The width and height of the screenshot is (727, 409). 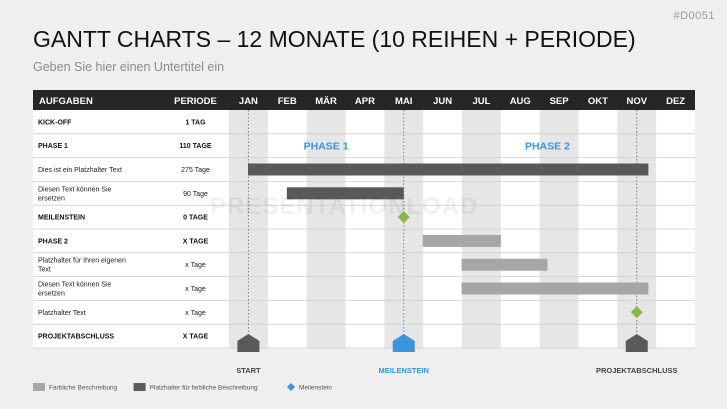 What do you see at coordinates (560, 101) in the screenshot?
I see `month-label: SEP` at bounding box center [560, 101].